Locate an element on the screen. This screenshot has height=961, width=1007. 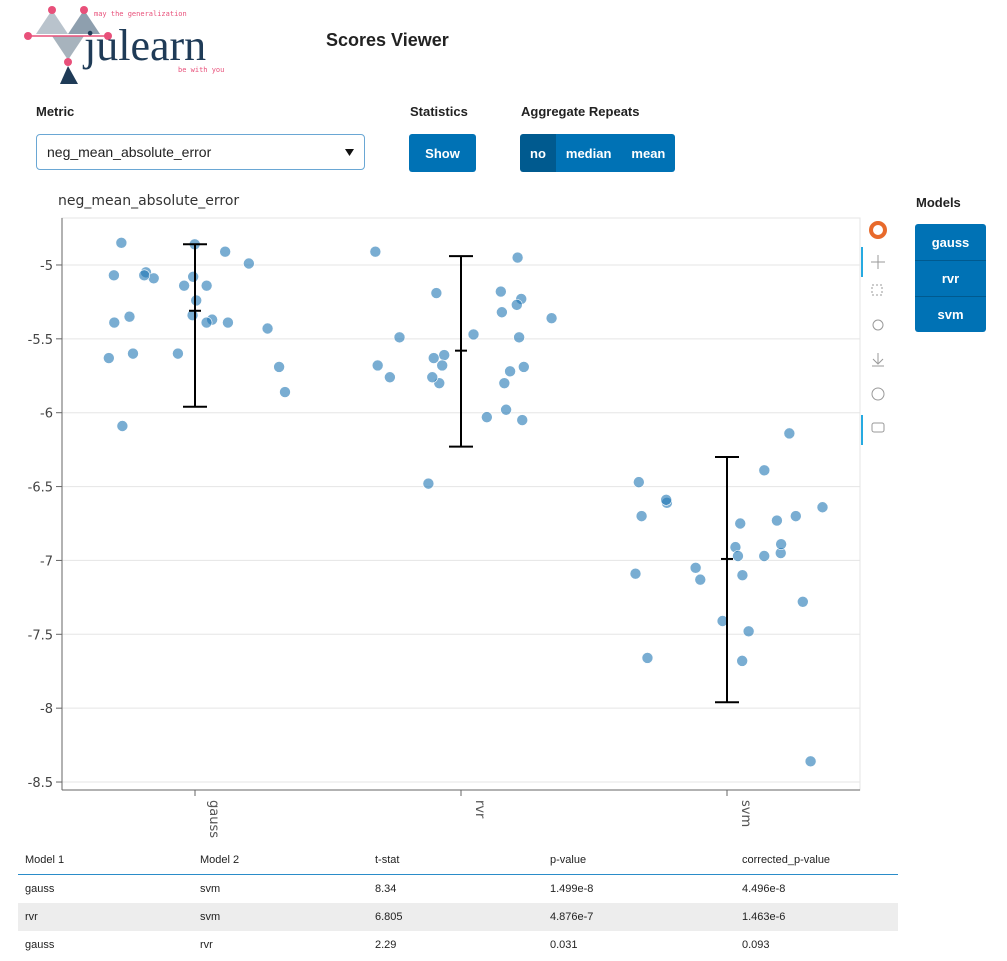
column-header: Model 2 is located at coordinates (280, 860).